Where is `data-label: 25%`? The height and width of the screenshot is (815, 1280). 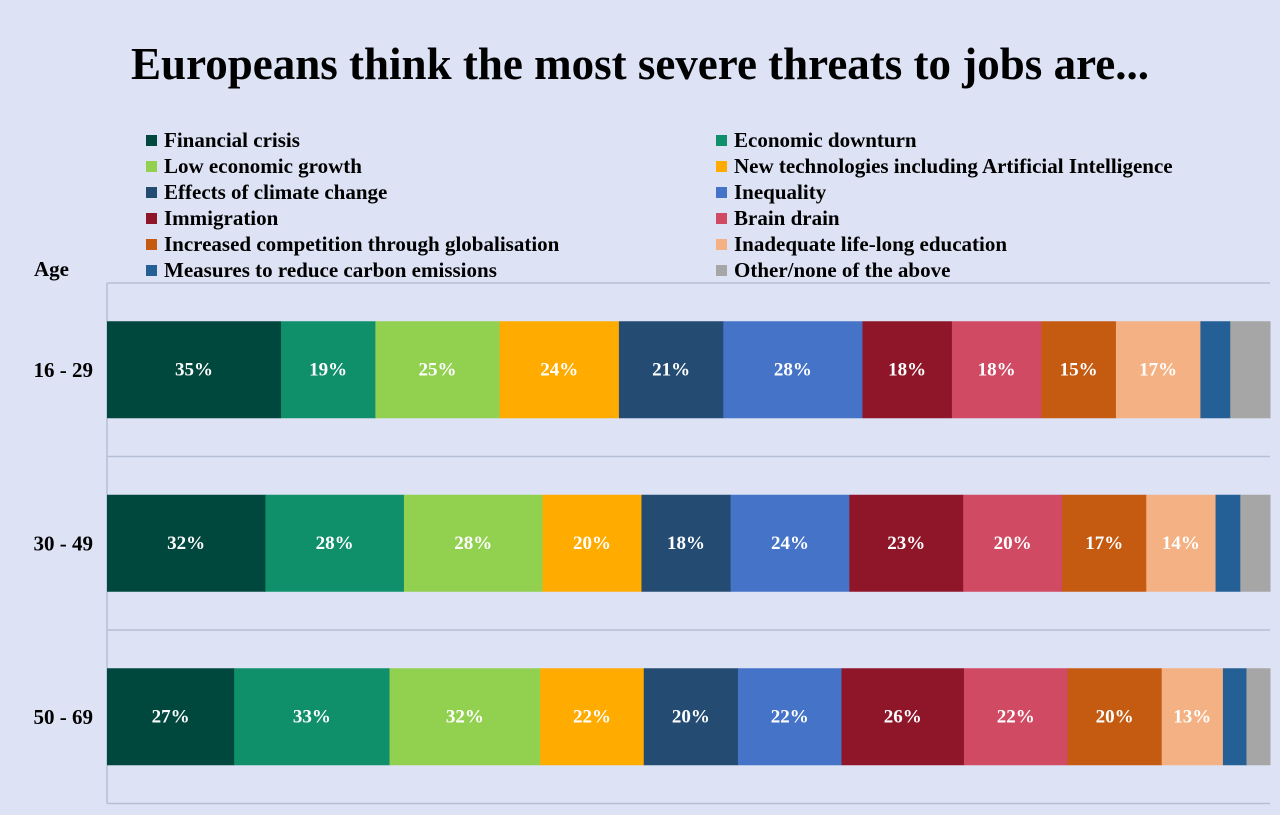
data-label: 25% is located at coordinates (438, 369).